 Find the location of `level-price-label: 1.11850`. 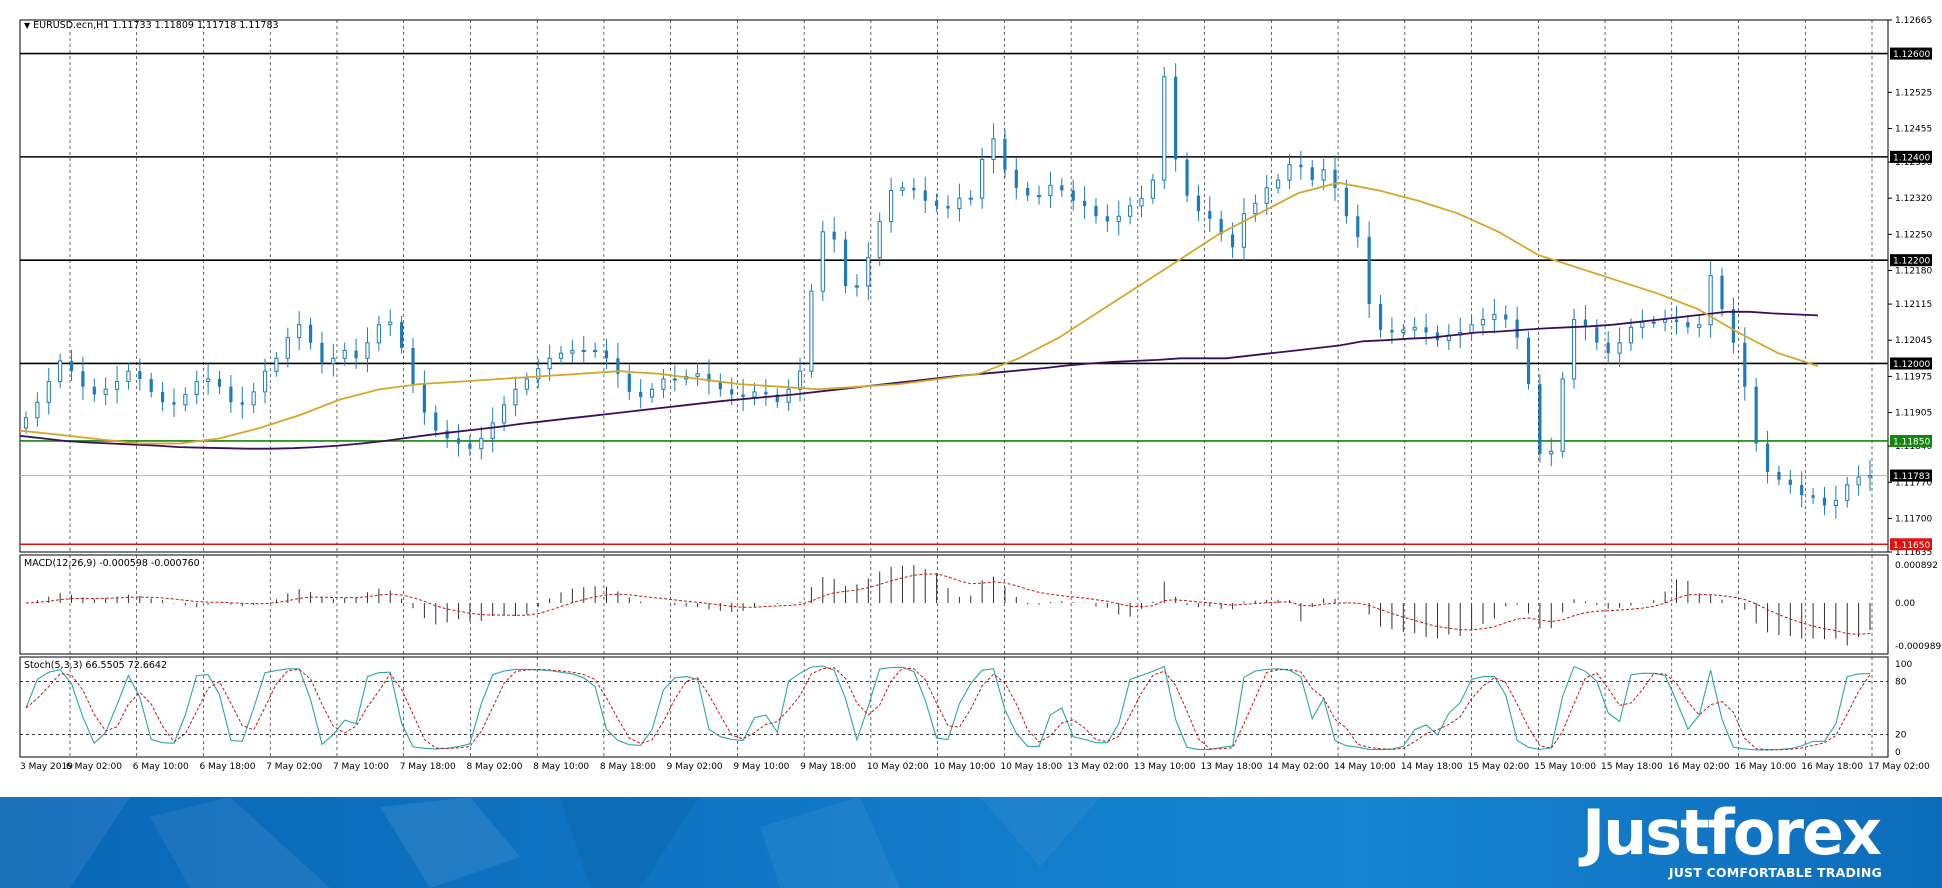

level-price-label: 1.11850 is located at coordinates (1911, 442).